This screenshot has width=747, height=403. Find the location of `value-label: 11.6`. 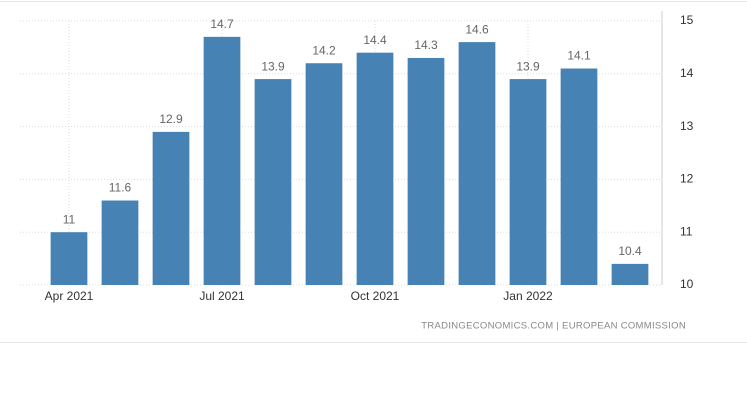

value-label: 11.6 is located at coordinates (120, 188).